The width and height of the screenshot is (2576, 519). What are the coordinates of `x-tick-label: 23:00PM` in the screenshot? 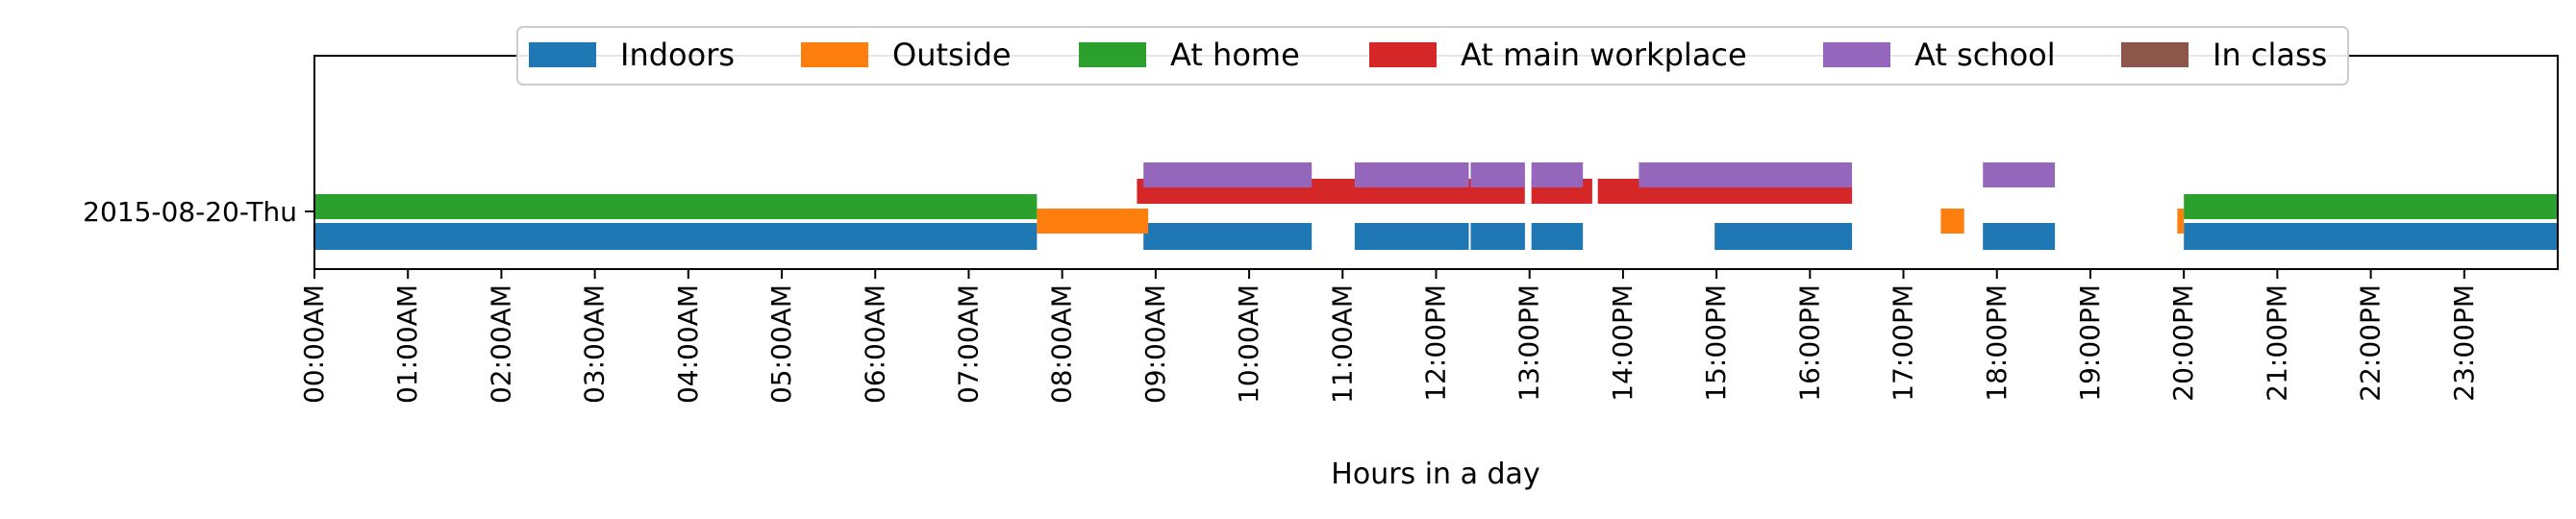 It's located at (2464, 343).